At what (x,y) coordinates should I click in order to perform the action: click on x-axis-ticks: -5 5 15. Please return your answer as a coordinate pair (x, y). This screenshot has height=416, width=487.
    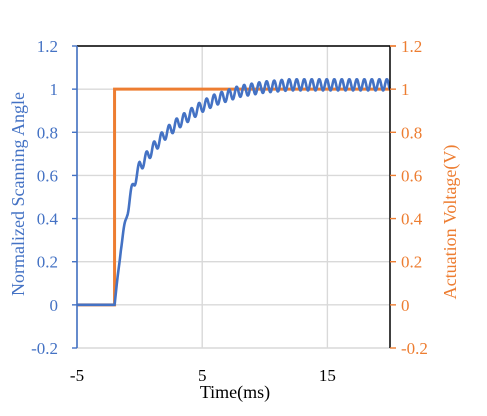
    Looking at the image, I should click on (203, 375).